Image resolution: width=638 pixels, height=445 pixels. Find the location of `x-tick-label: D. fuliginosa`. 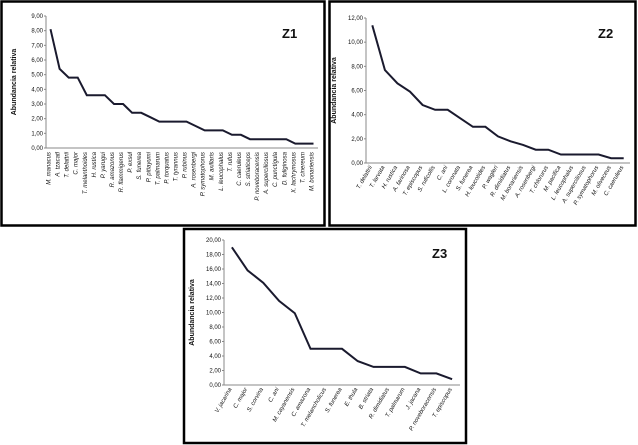

x-tick-label: D. fuliginosa is located at coordinates (285, 168).